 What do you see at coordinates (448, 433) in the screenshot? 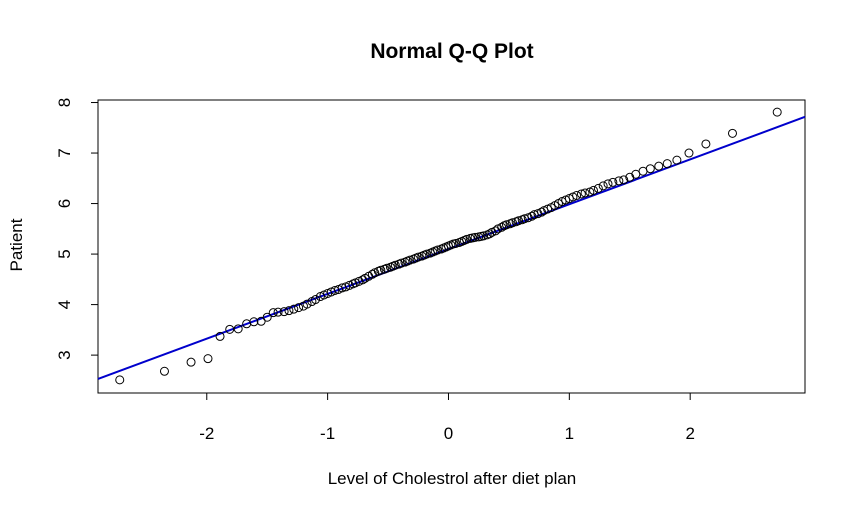
I see `x-tick-label: 0` at bounding box center [448, 433].